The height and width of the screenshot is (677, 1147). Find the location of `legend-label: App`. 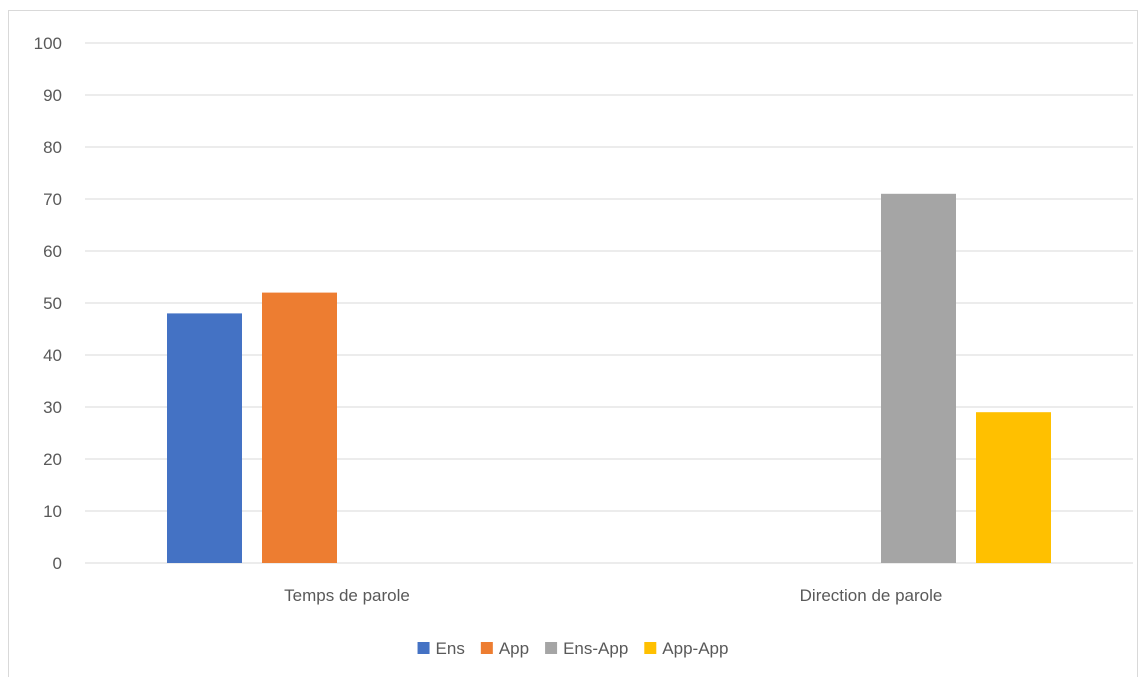

legend-label: App is located at coordinates (514, 648).